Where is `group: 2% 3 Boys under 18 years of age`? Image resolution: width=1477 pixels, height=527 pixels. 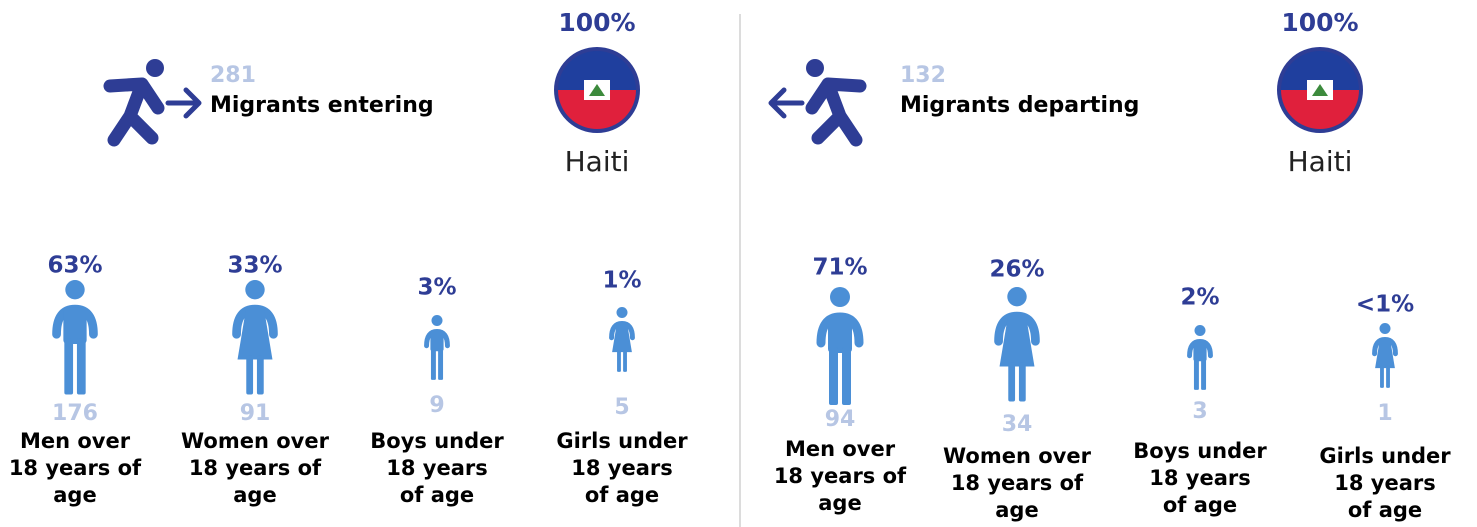 group: 2% 3 Boys under 18 years of age is located at coordinates (1200, 401).